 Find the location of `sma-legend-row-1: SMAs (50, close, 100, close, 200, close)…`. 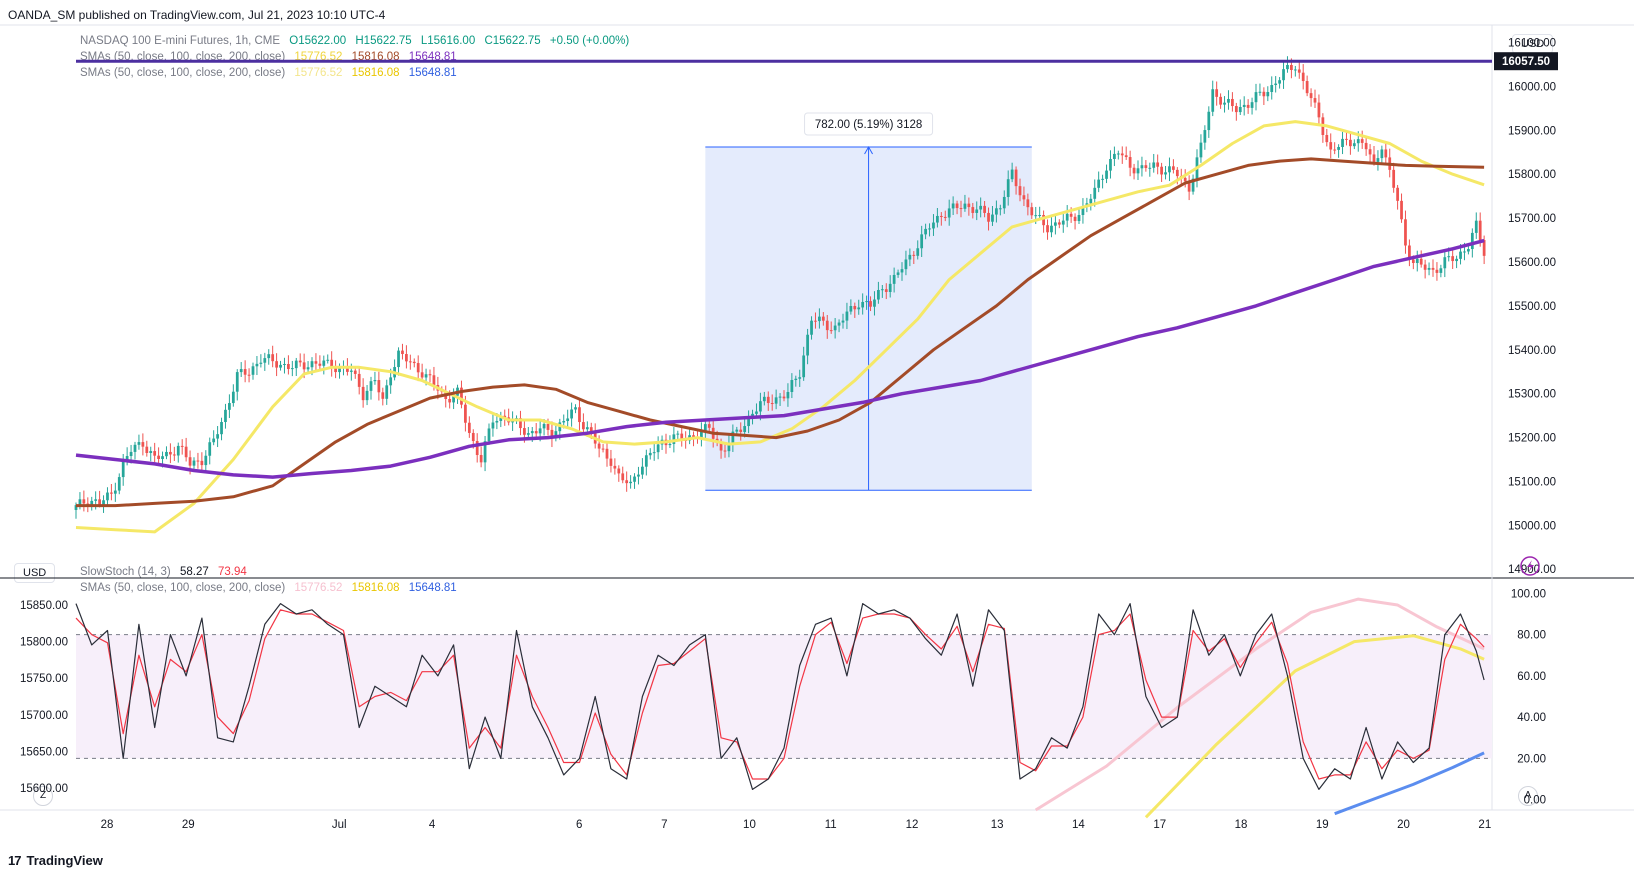

sma-legend-row-1: SMAs (50, close, 100, close, 200, close)… is located at coordinates (271, 57).